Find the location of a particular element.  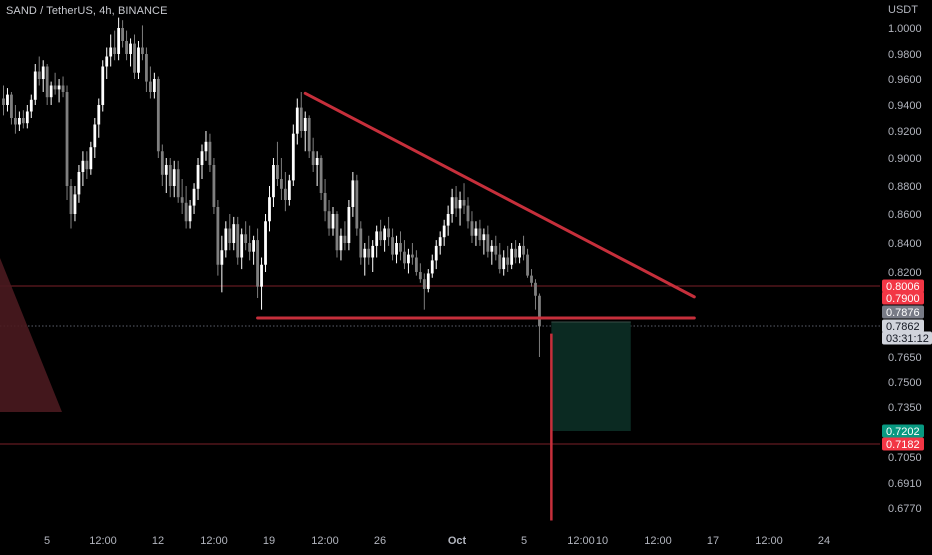

y-tick-label: 0.9600 is located at coordinates (905, 80).